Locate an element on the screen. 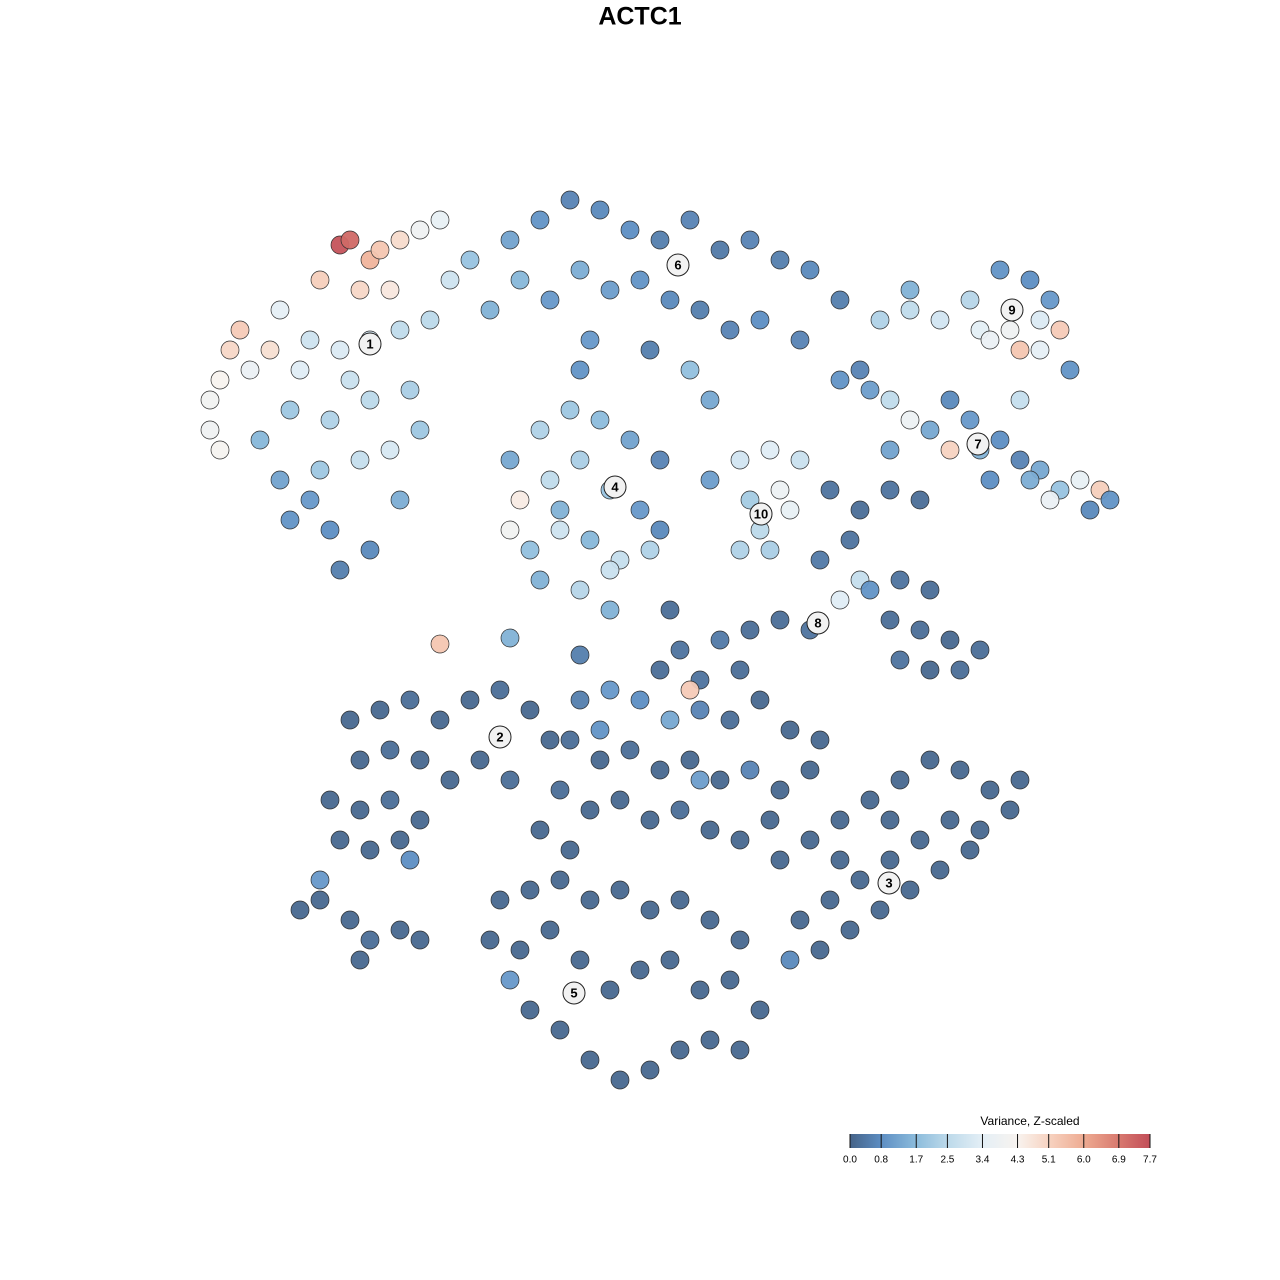 The width and height of the screenshot is (1280, 1280). cluster-label: 10 is located at coordinates (761, 513).